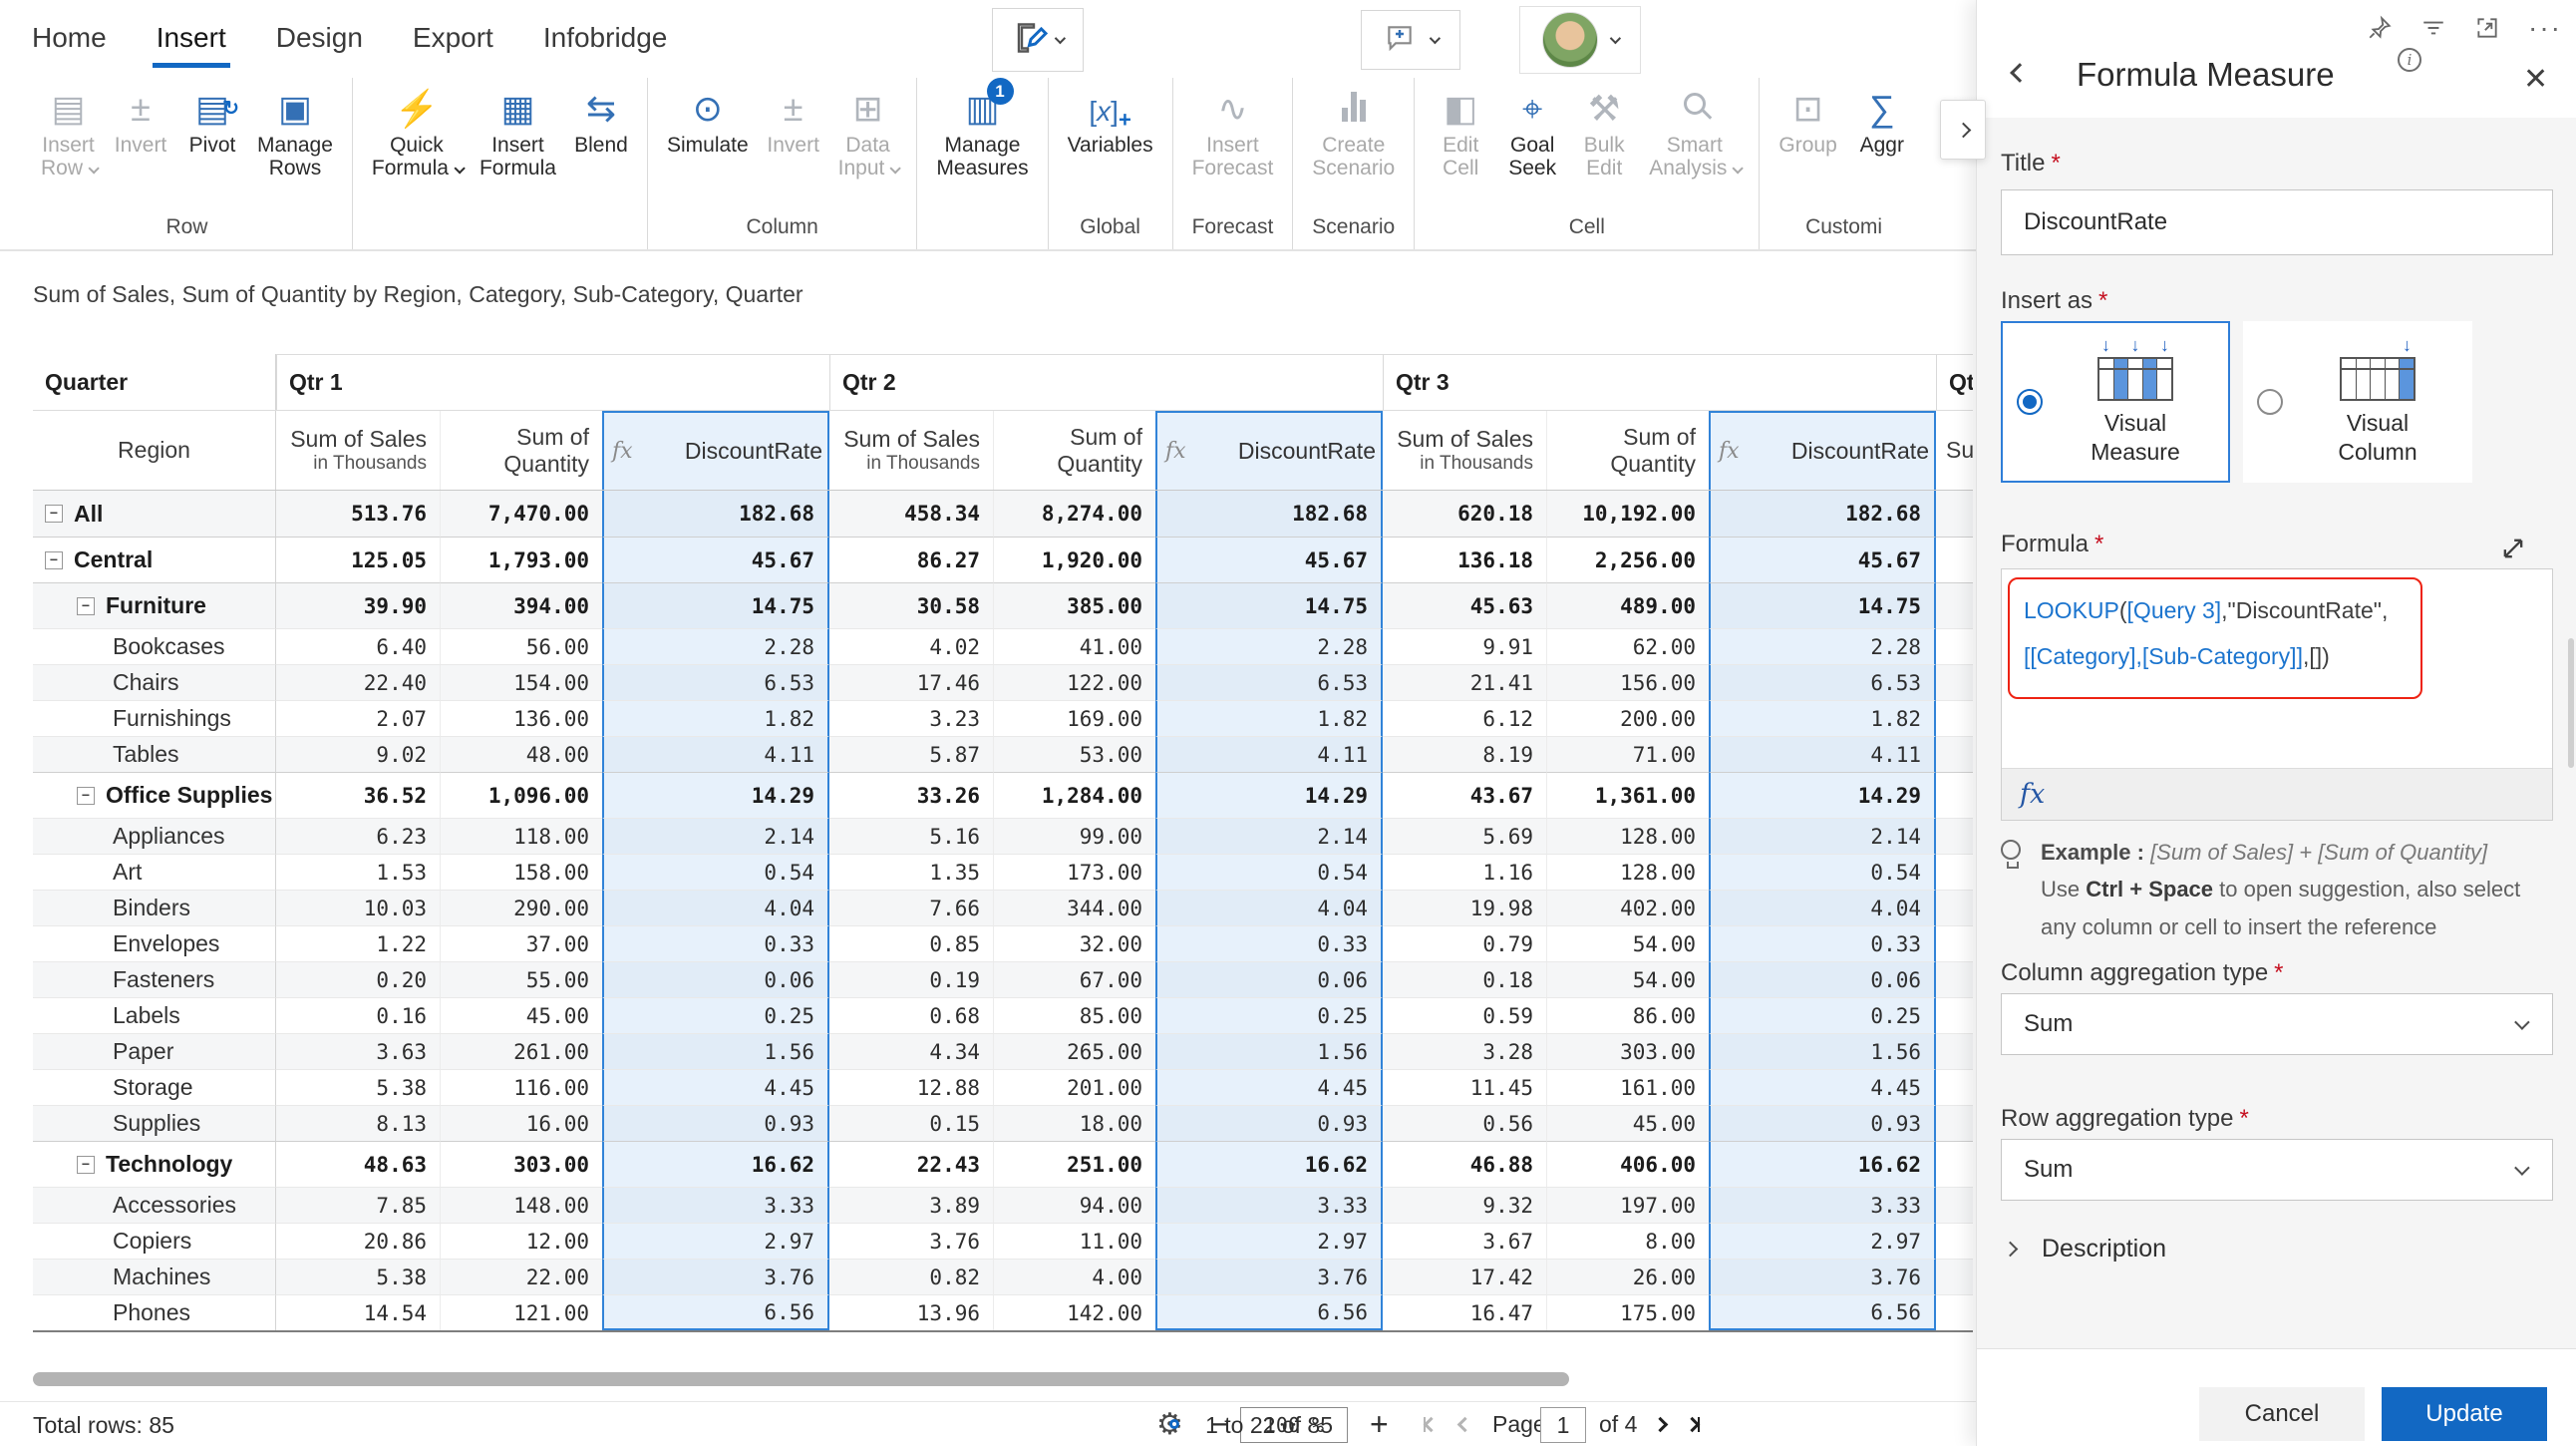  I want to click on row-label-fasteners: Fasteners, so click(154, 979).